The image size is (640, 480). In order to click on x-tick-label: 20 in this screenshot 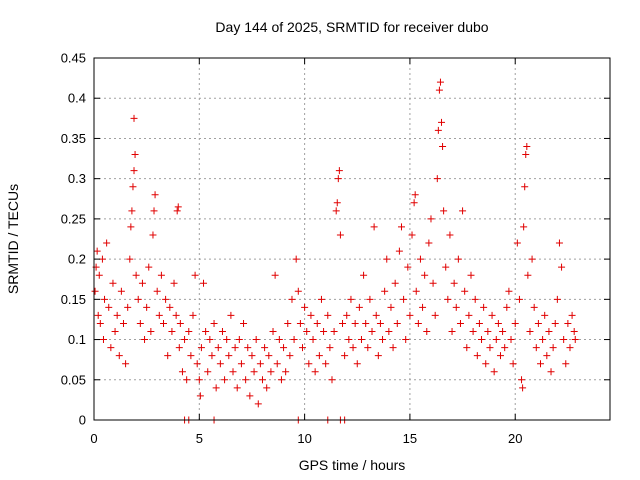, I will do `click(515, 438)`.